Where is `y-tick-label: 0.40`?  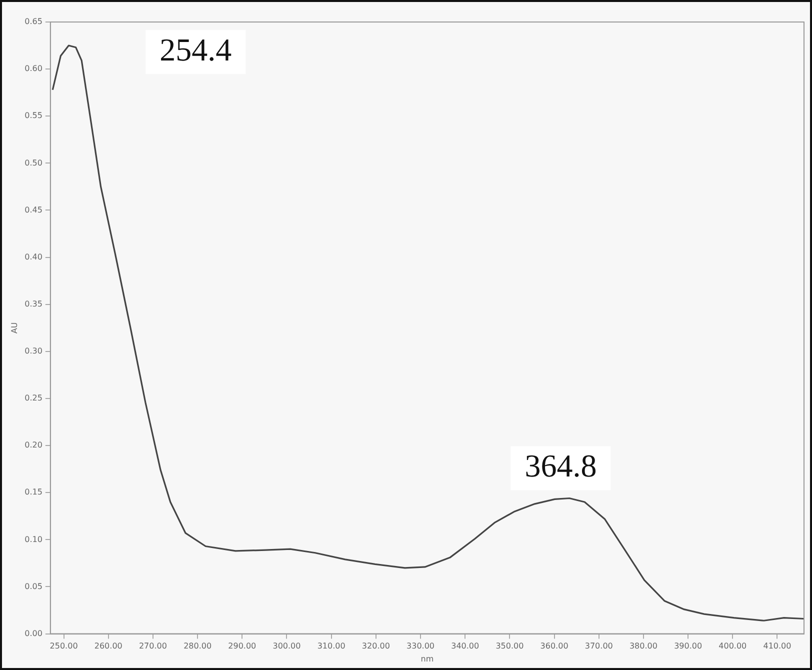
y-tick-label: 0.40 is located at coordinates (33, 257).